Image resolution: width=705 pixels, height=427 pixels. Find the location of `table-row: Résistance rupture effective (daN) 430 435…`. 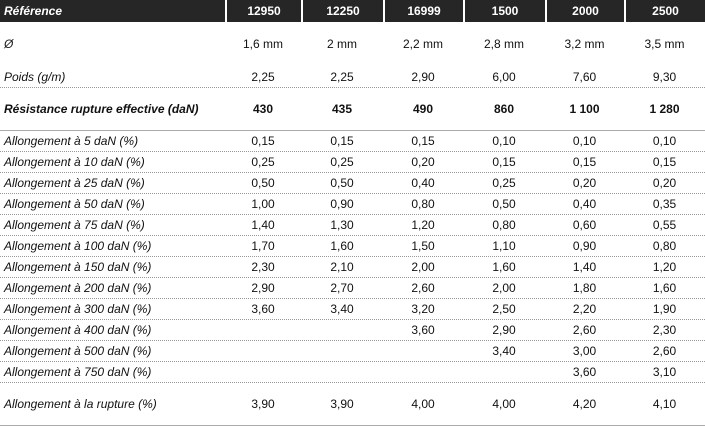

table-row: Résistance rupture effective (daN) 430 435… is located at coordinates (352, 109).